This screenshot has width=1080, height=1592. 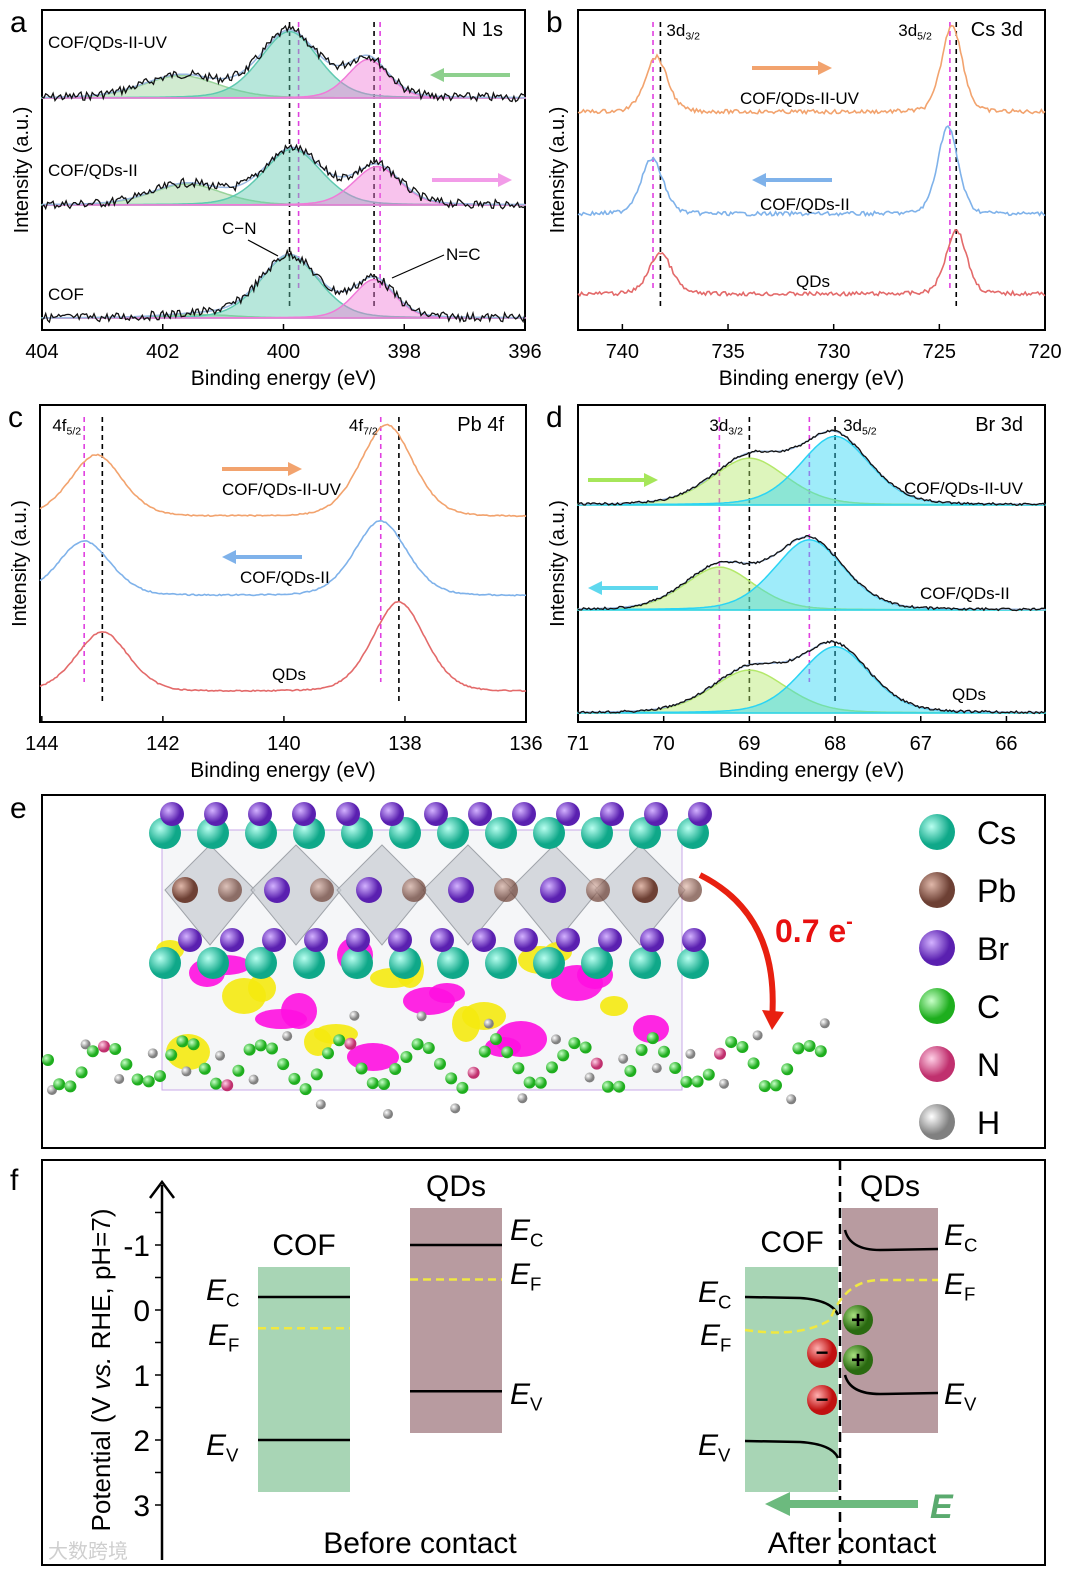 What do you see at coordinates (725, 1345) in the screenshot?
I see `label-ef-cof-after-sub: F` at bounding box center [725, 1345].